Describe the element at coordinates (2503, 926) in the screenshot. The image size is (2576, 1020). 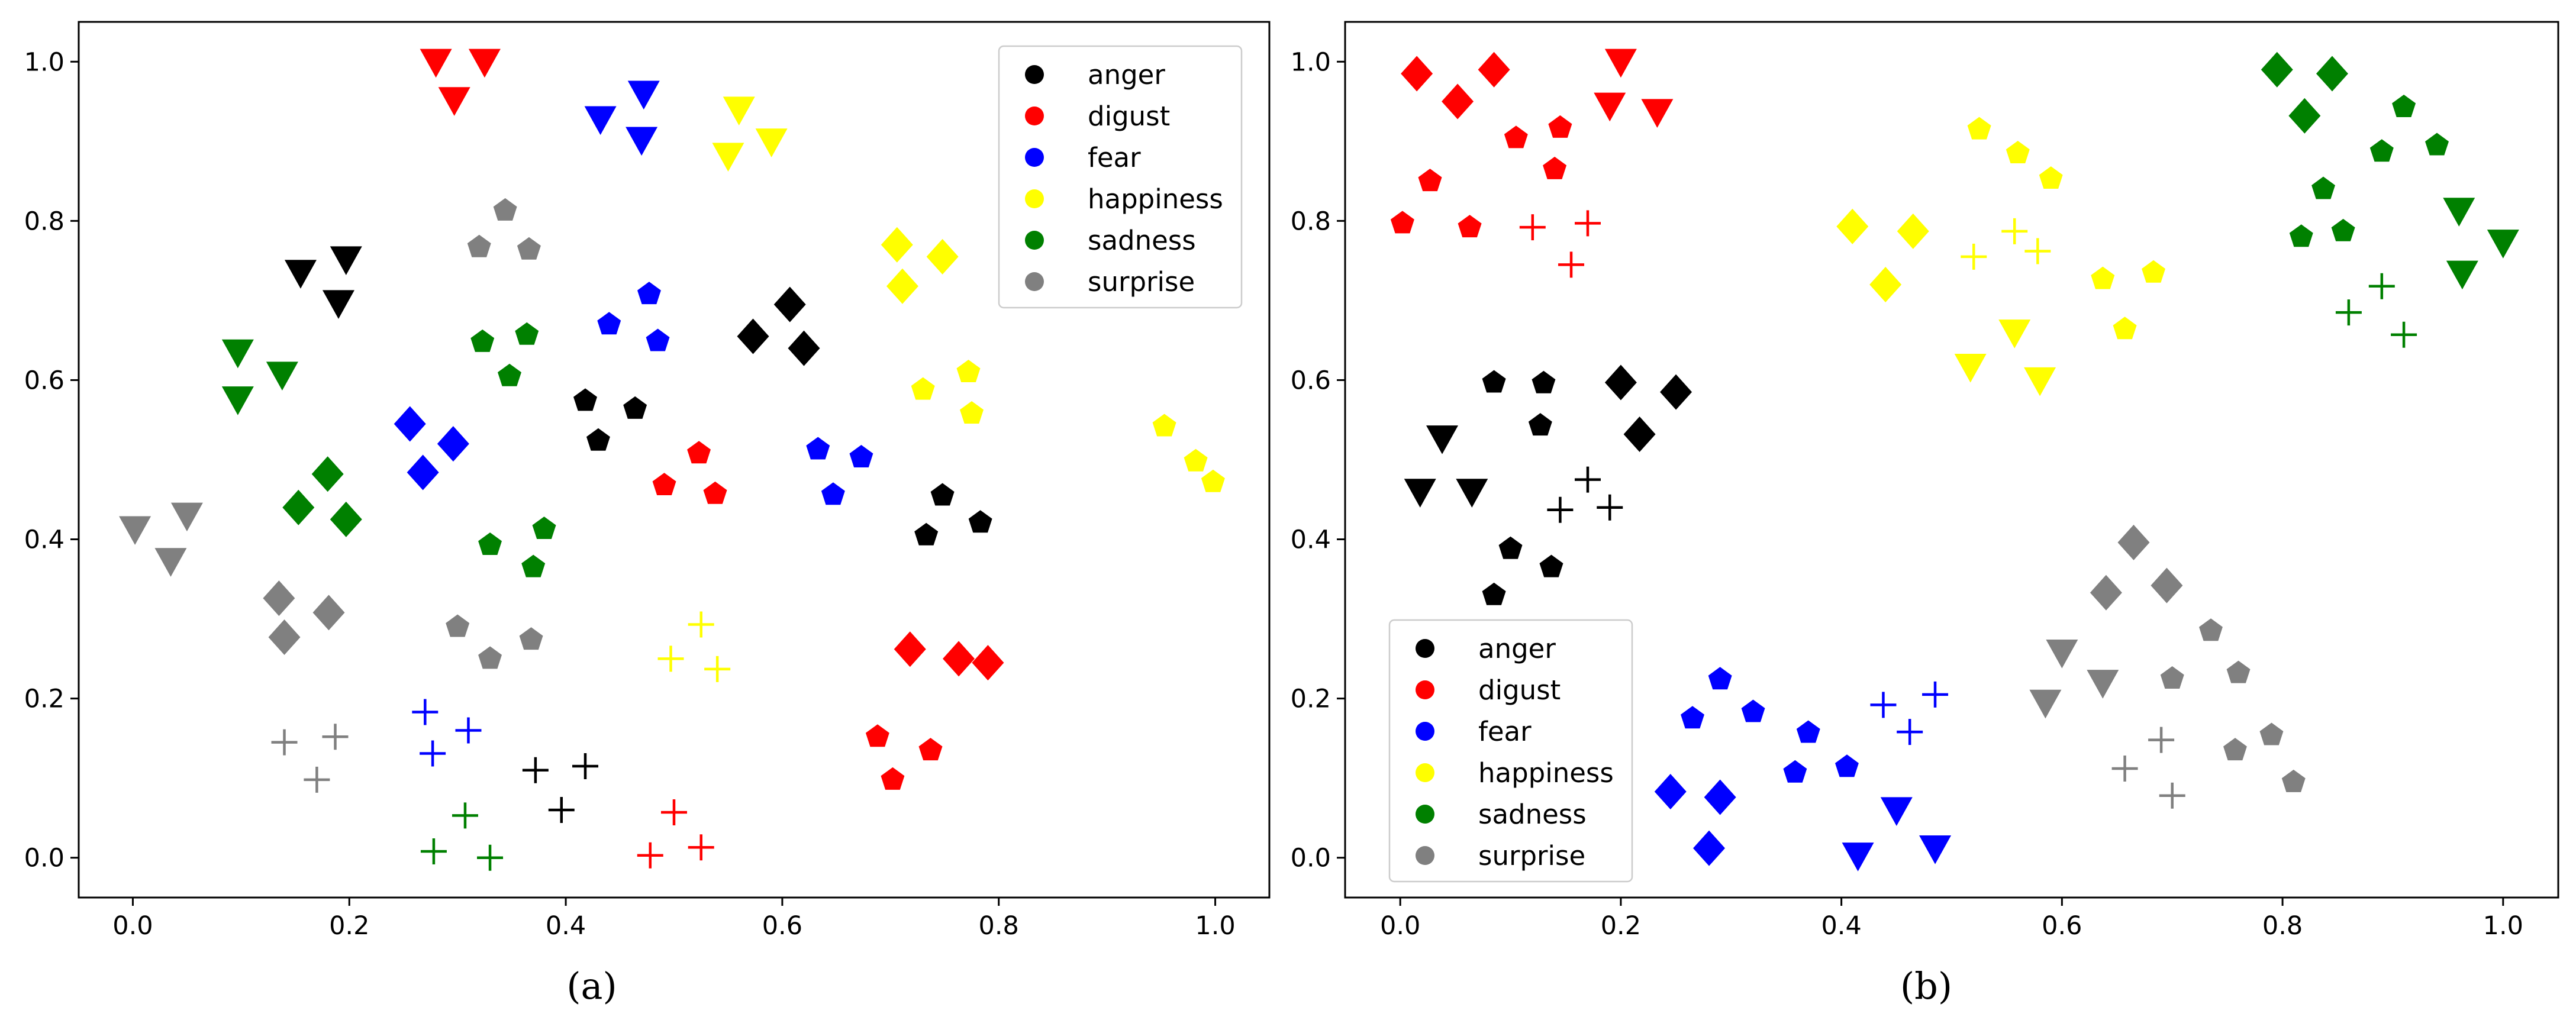
I see `x-tick-label: 1.0` at that location.